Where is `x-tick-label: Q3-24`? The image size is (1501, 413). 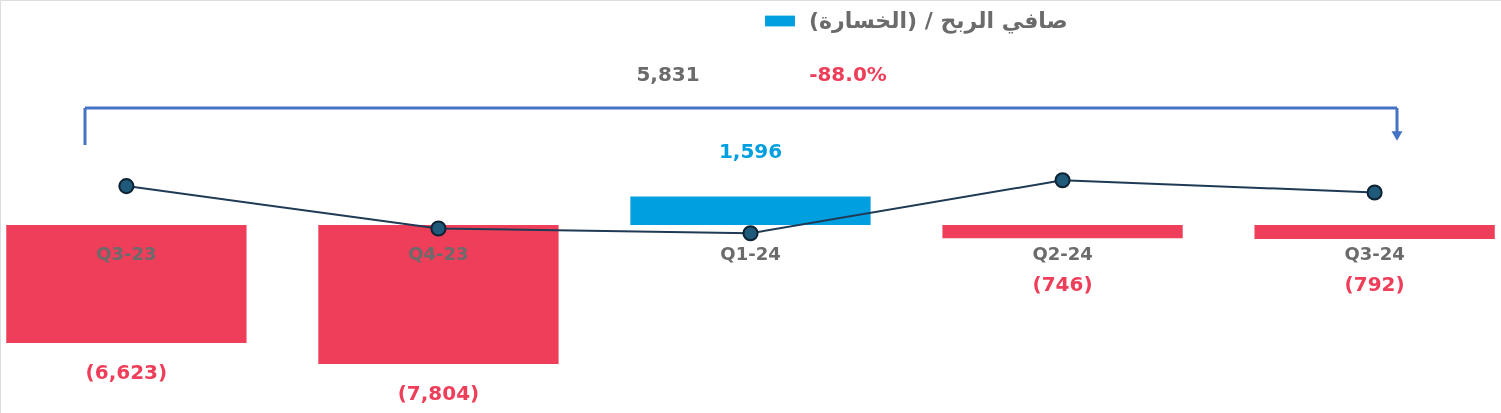 x-tick-label: Q3-24 is located at coordinates (1374, 253).